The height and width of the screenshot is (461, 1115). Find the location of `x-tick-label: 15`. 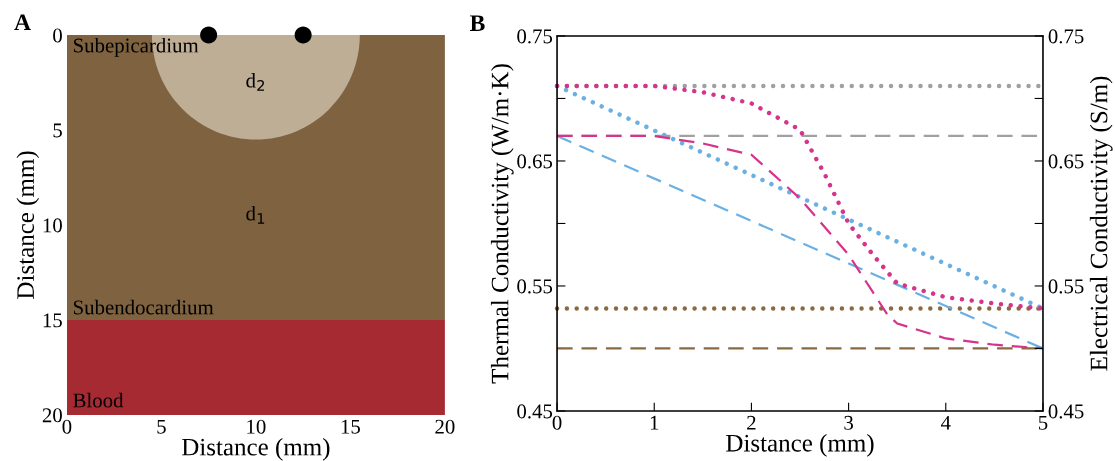

x-tick-label: 15 is located at coordinates (350, 426).